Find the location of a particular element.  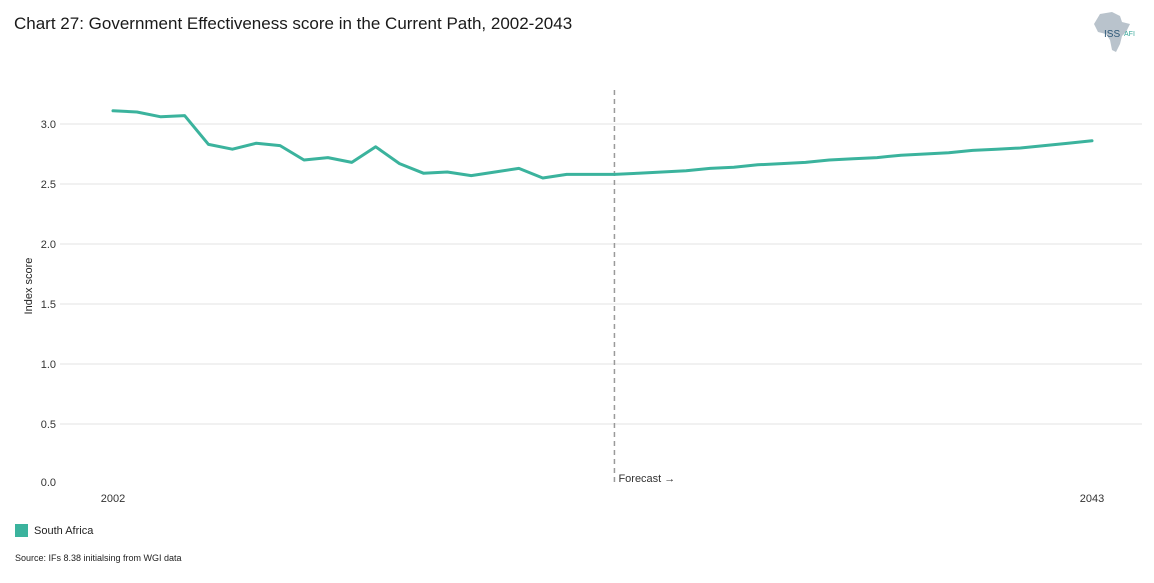

series-layer is located at coordinates (602, 144).